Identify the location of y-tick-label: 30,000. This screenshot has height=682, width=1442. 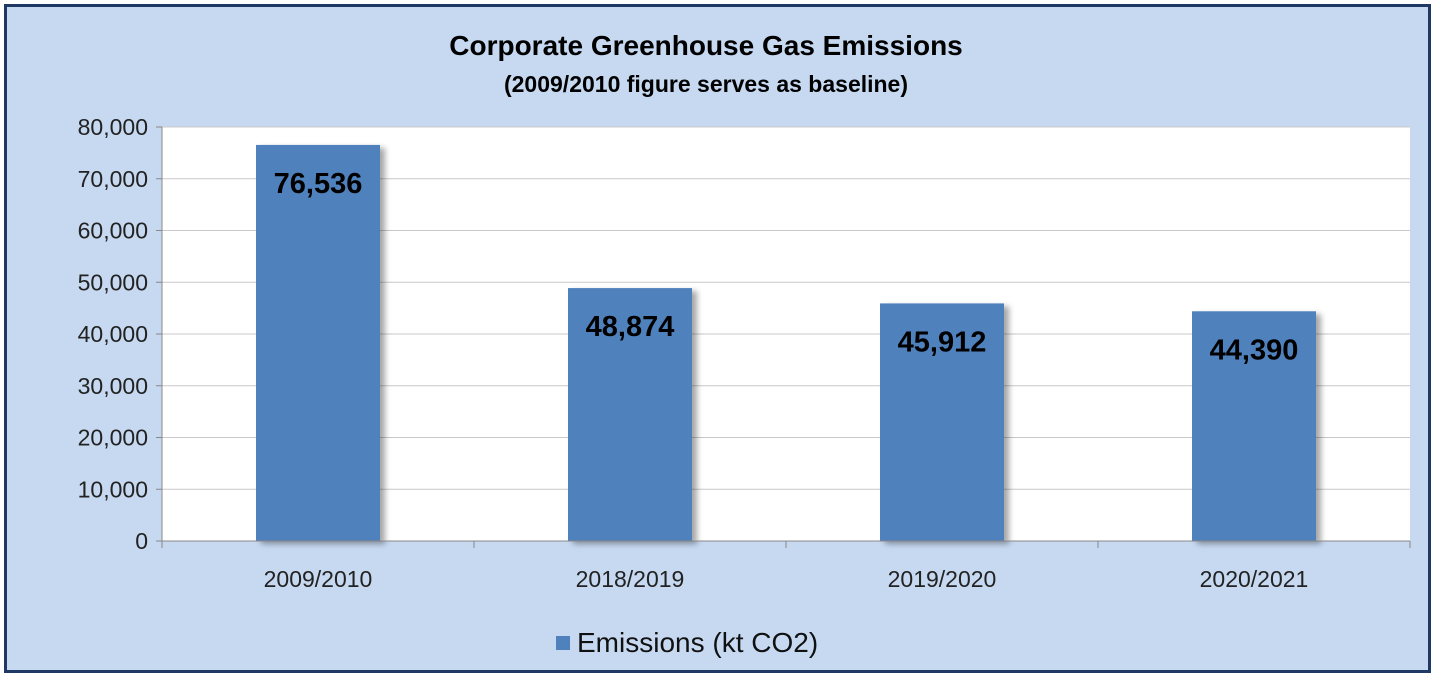
(113, 386).